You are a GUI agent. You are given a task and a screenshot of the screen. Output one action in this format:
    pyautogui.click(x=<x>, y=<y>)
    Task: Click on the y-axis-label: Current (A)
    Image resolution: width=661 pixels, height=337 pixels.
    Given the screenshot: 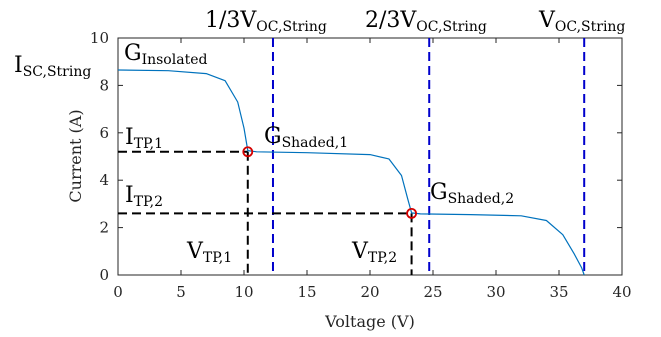 What is the action you would take?
    pyautogui.click(x=75, y=155)
    